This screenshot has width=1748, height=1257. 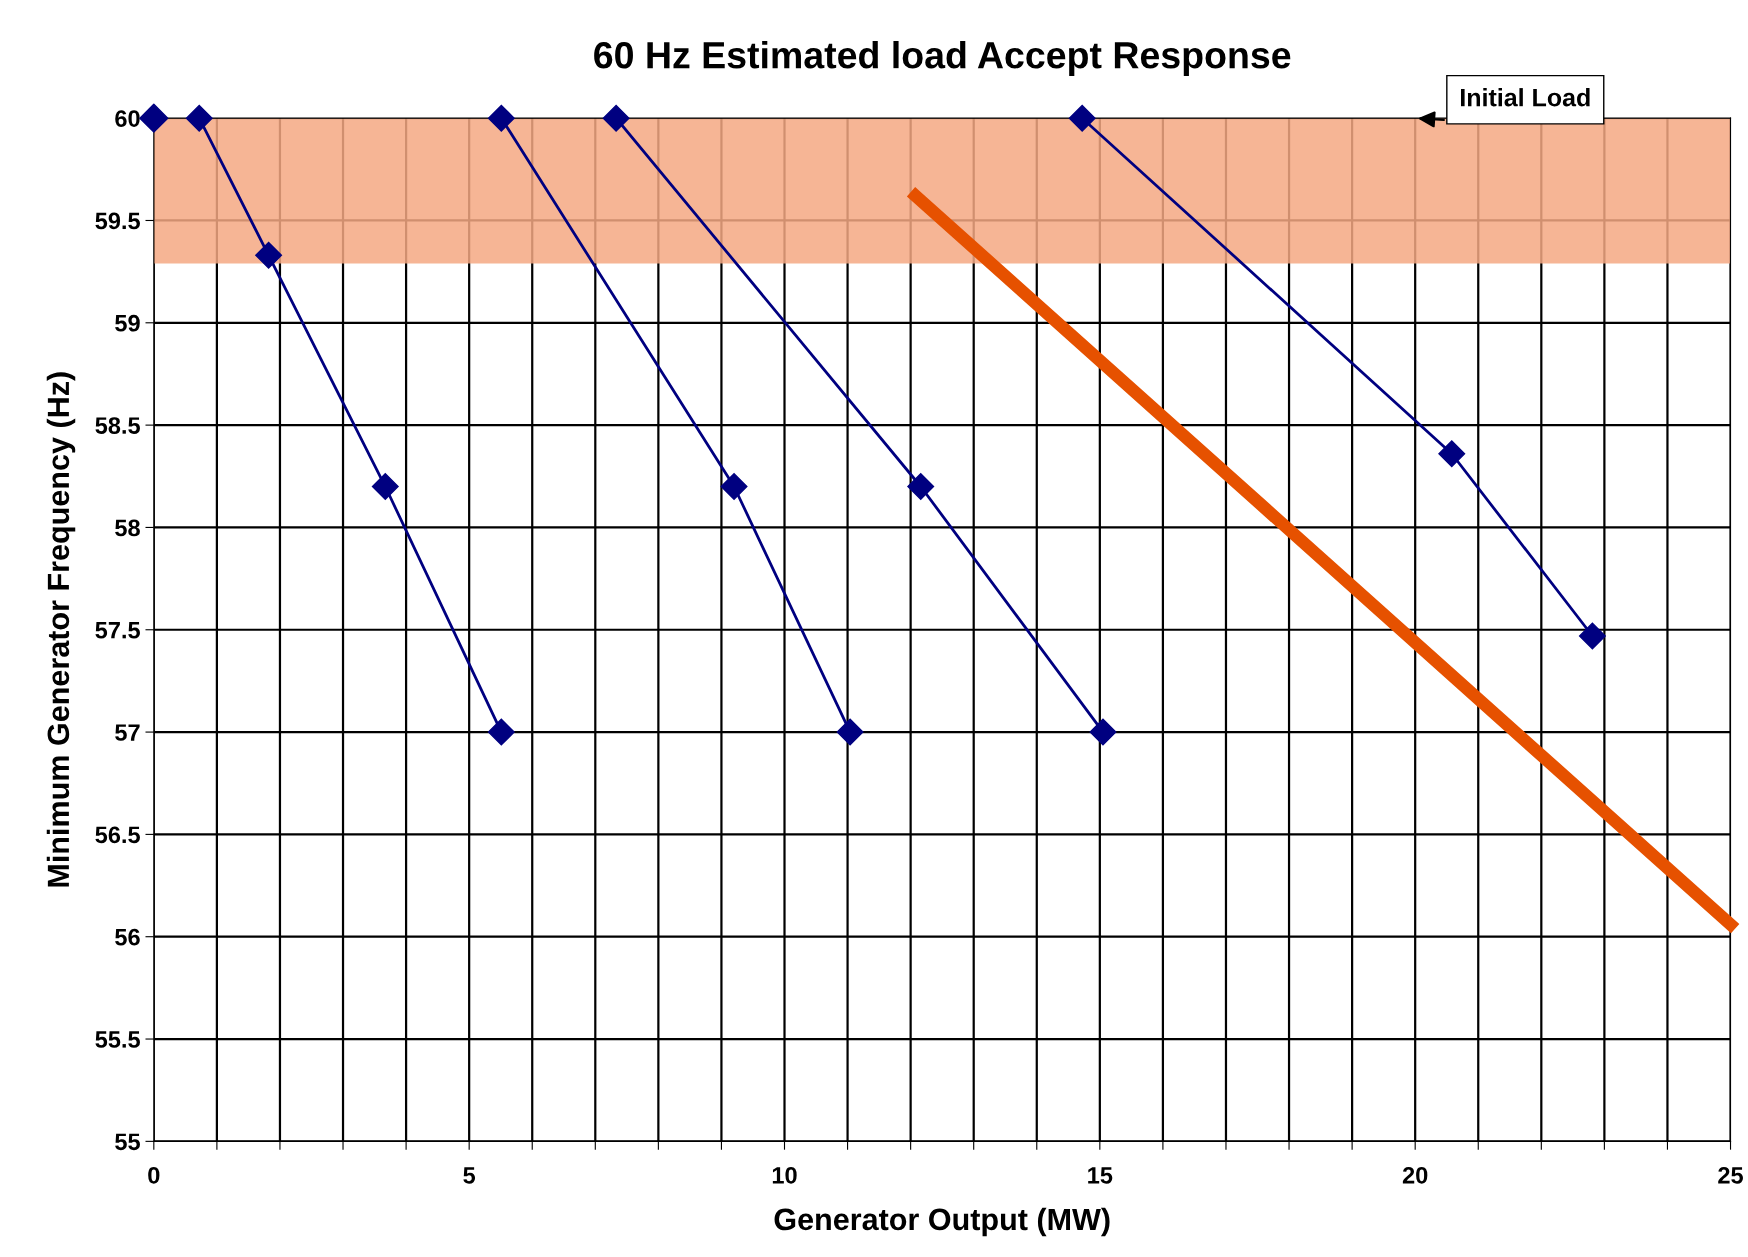 What do you see at coordinates (1525, 97) in the screenshot?
I see `annotation: Initial Load` at bounding box center [1525, 97].